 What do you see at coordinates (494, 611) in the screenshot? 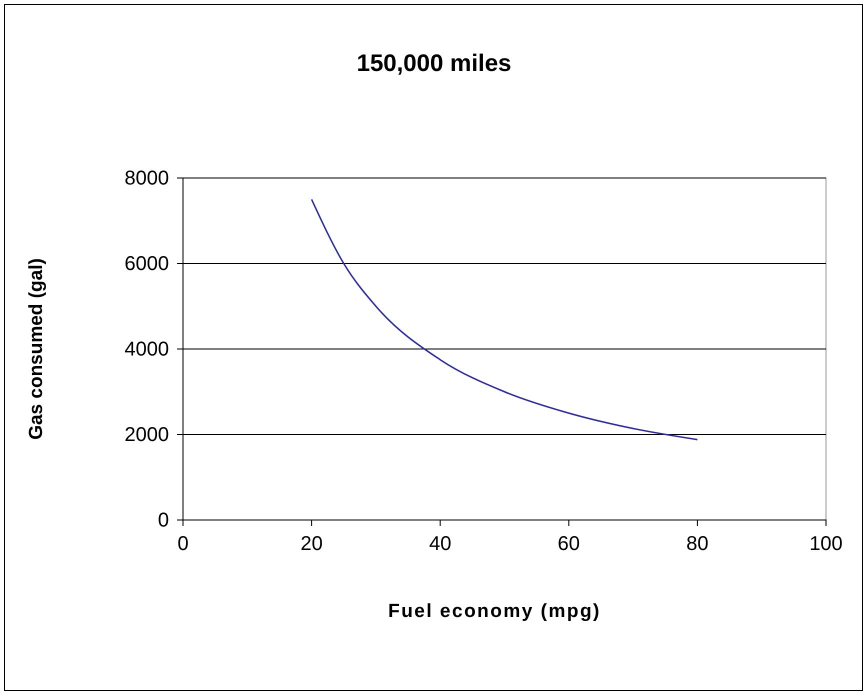
I see `x-axis-title: Fuel economy (mpg)` at bounding box center [494, 611].